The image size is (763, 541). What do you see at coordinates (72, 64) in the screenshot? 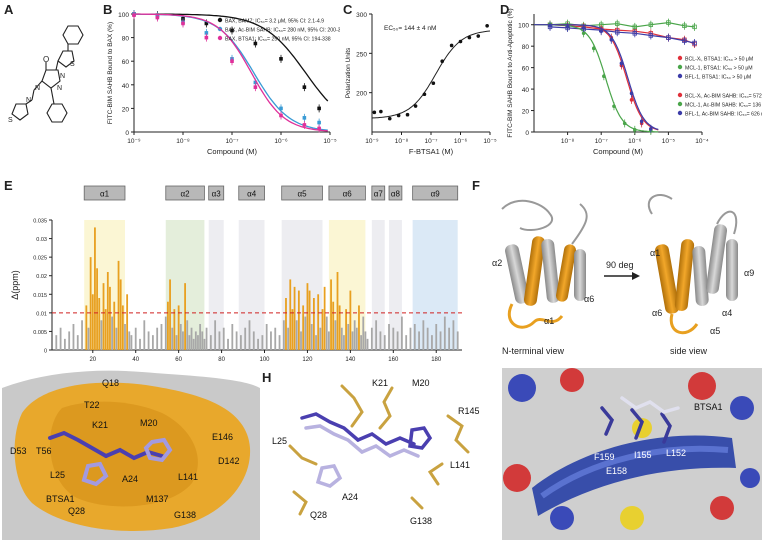
I see `atom-label-s1: S` at bounding box center [72, 64].